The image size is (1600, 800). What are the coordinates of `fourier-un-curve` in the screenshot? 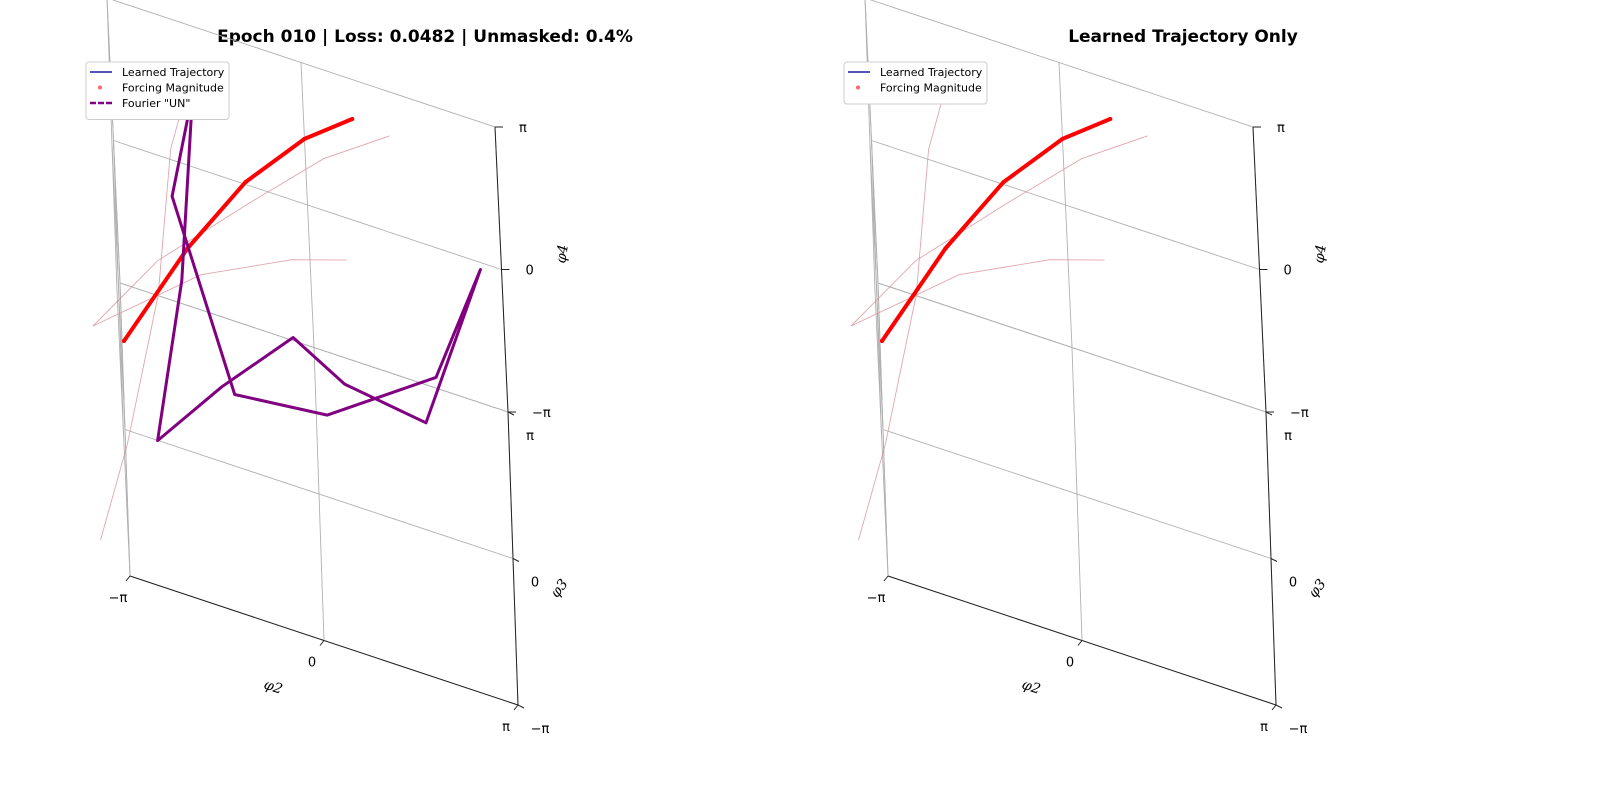 It's located at (319, 268).